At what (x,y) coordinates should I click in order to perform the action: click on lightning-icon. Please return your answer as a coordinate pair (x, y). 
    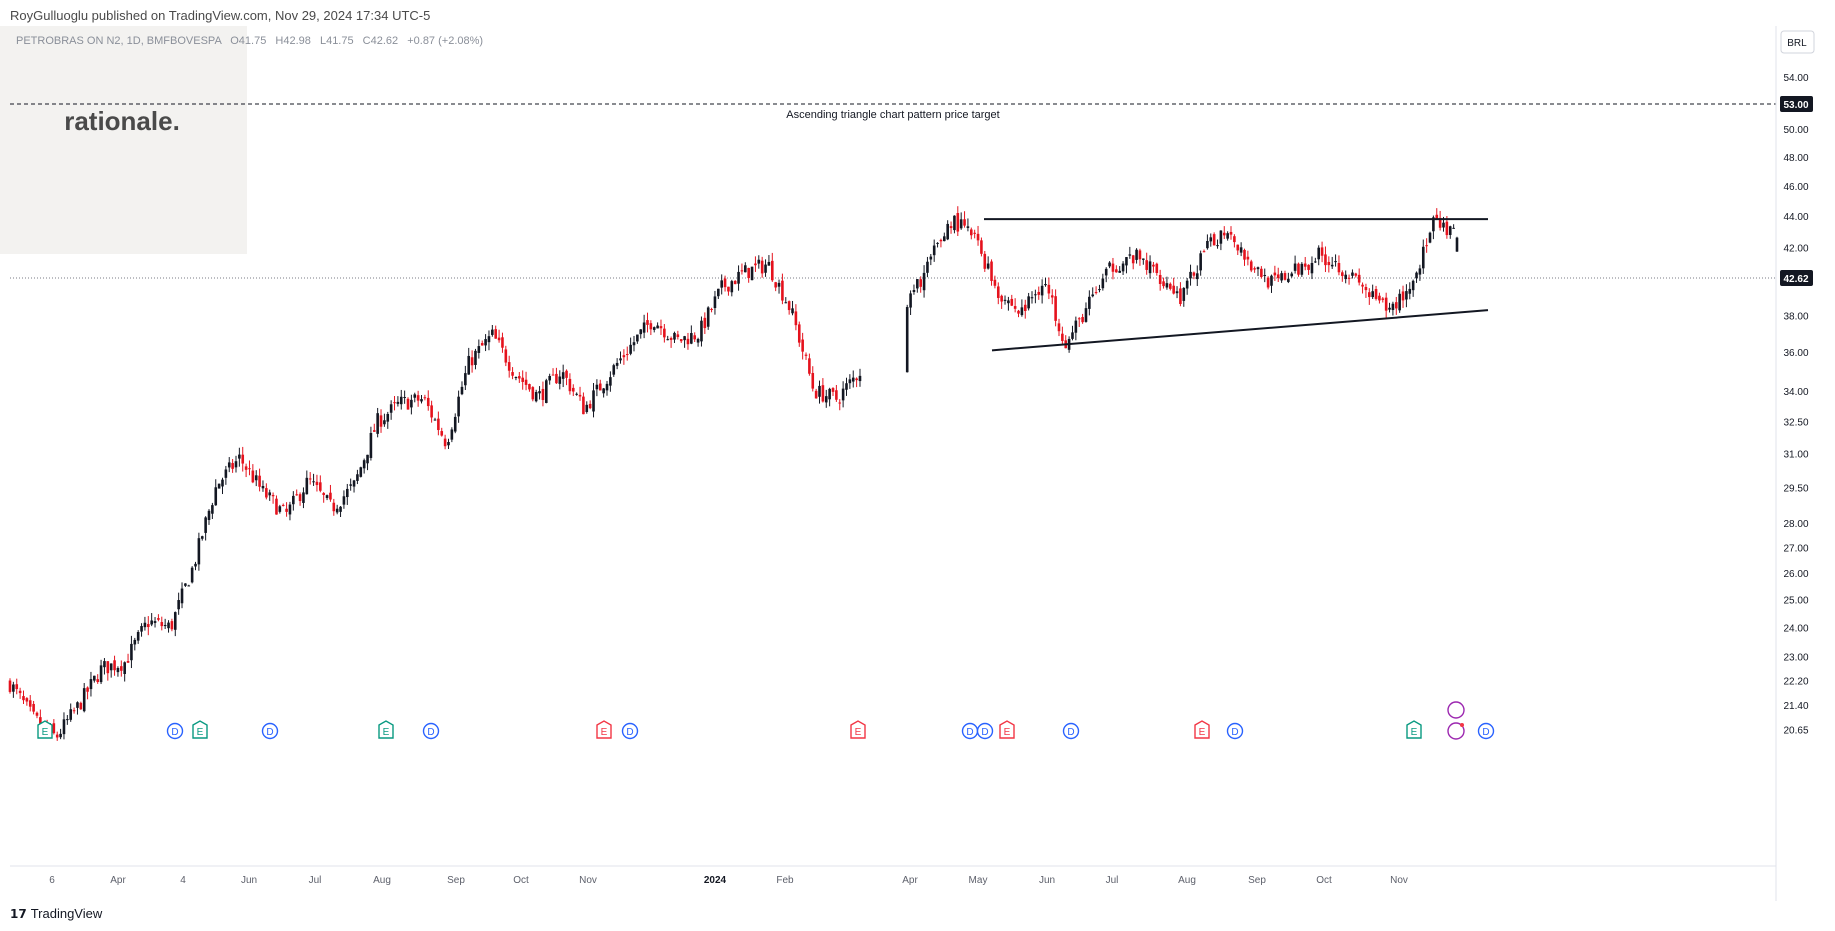
    Looking at the image, I should click on (1456, 731).